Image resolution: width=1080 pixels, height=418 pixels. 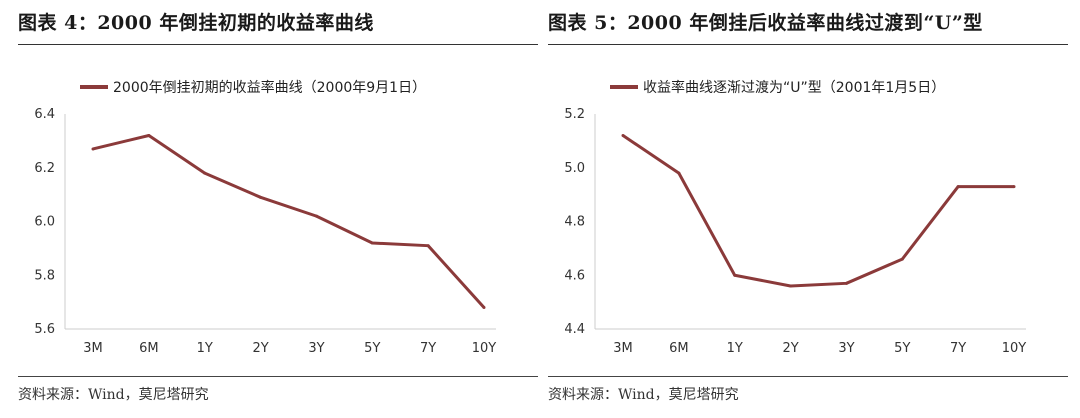 I want to click on y-tick-label: 4.4, so click(x=574, y=329).